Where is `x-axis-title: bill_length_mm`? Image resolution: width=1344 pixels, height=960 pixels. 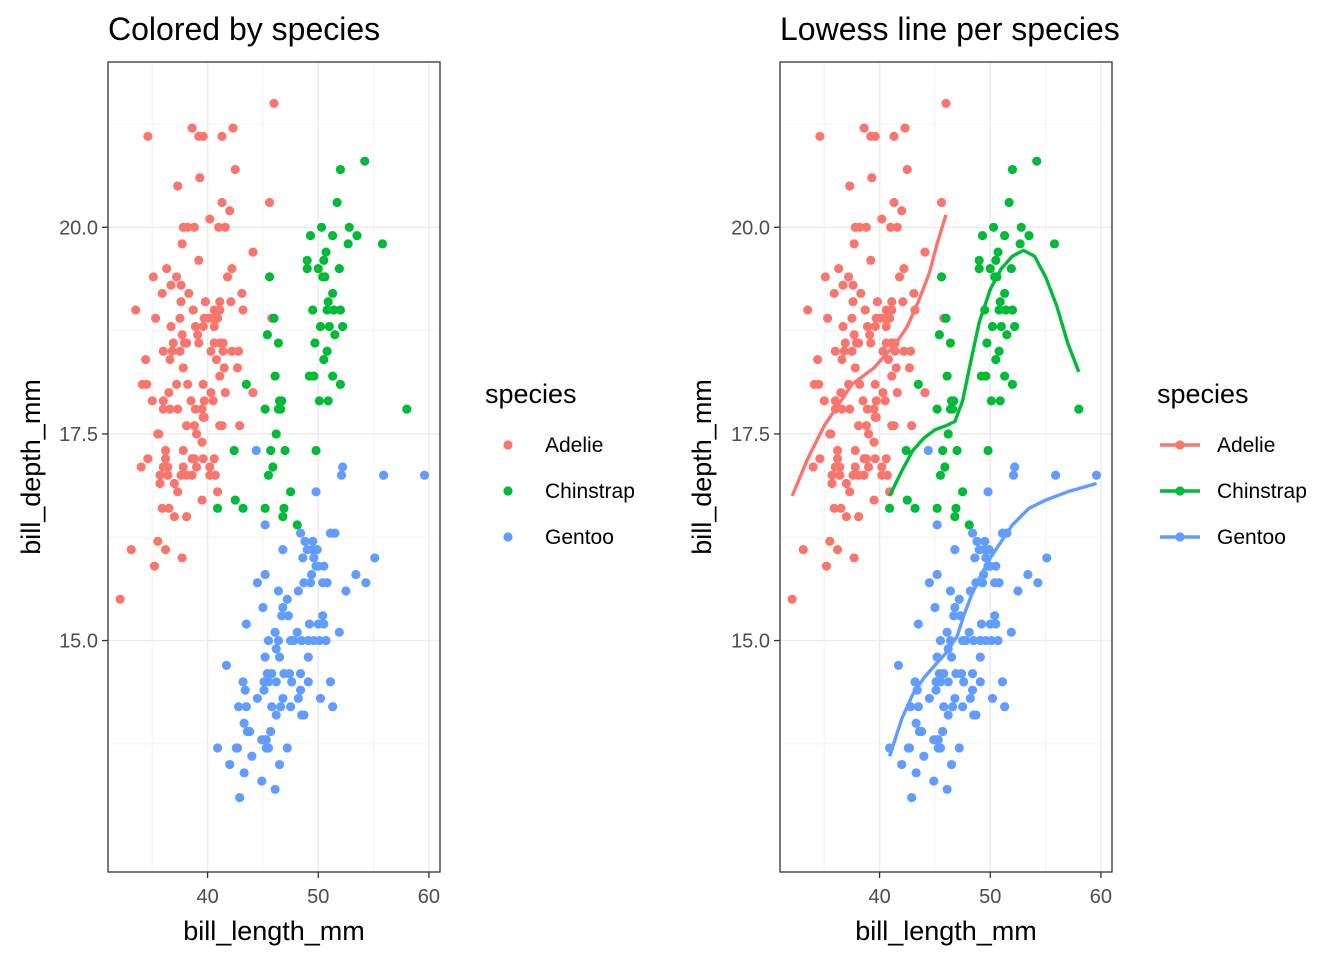 x-axis-title: bill_length_mm is located at coordinates (274, 931).